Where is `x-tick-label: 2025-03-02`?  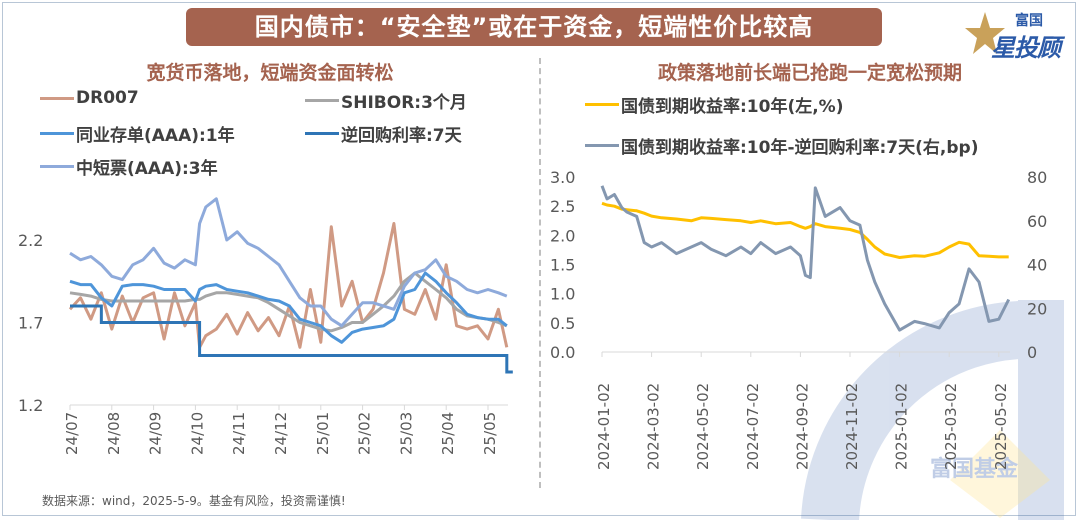
x-tick-label: 2025-03-02 is located at coordinates (951, 426).